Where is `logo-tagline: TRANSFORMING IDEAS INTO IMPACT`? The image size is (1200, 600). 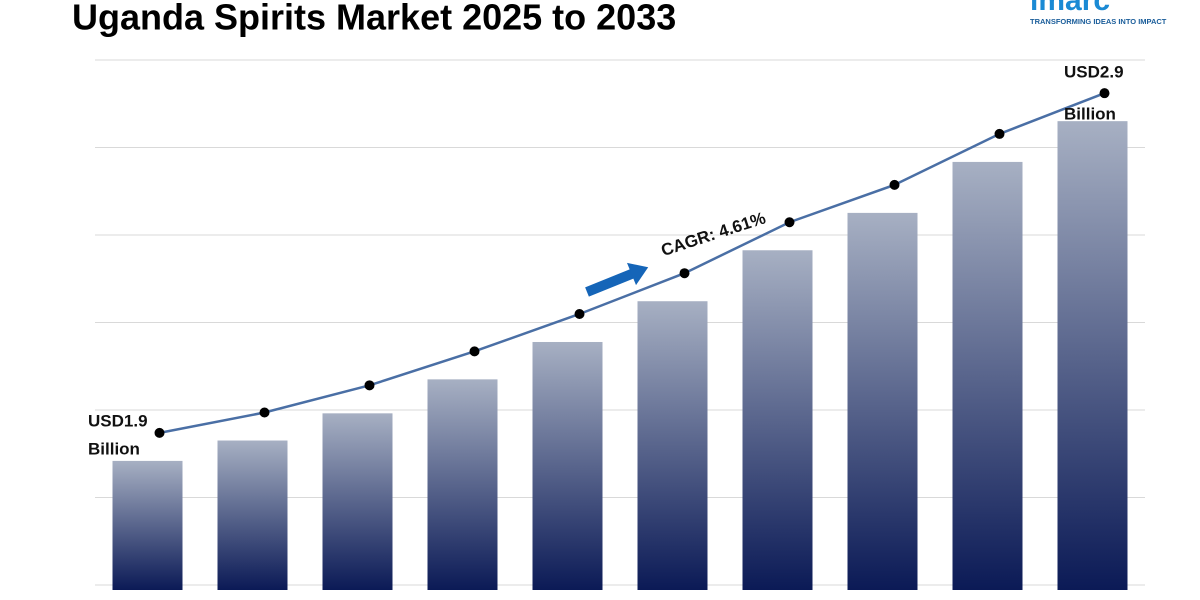
logo-tagline: TRANSFORMING IDEAS INTO IMPACT is located at coordinates (1098, 21).